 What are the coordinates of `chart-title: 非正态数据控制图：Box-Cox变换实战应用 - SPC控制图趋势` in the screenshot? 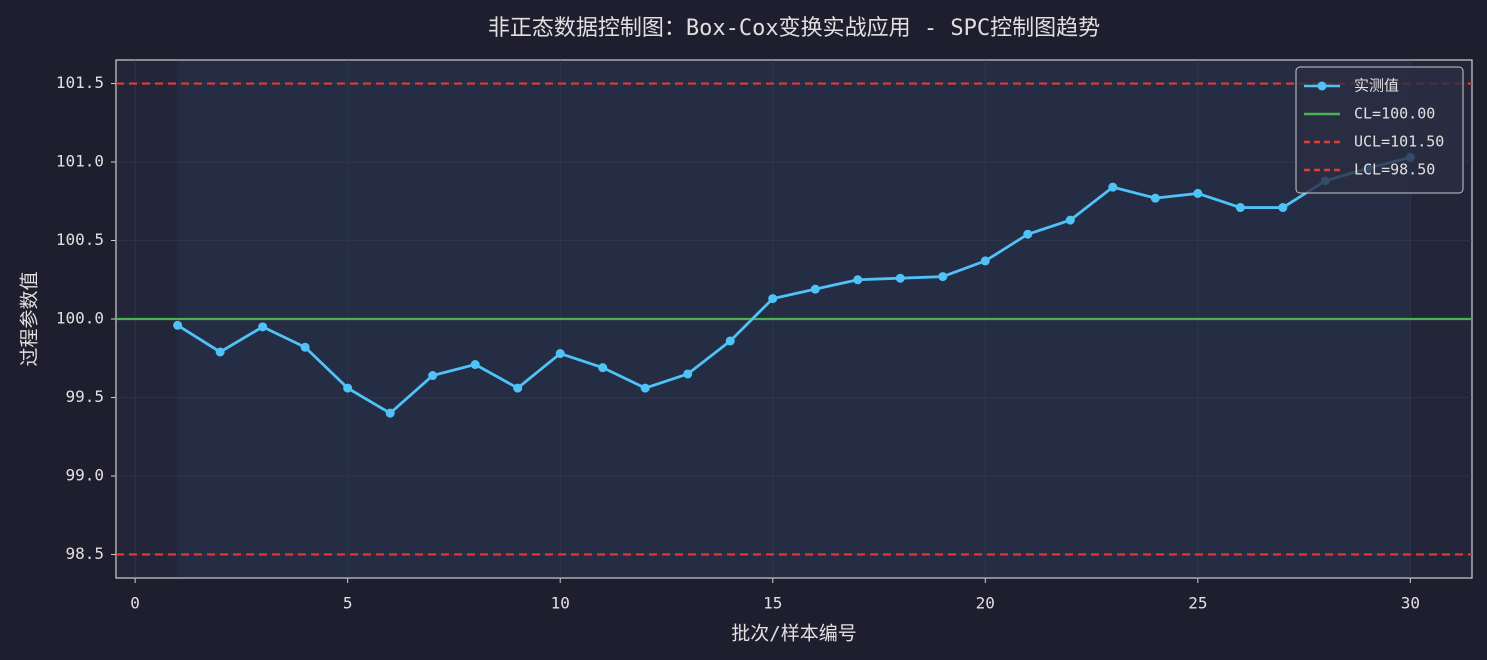 It's located at (794, 28).